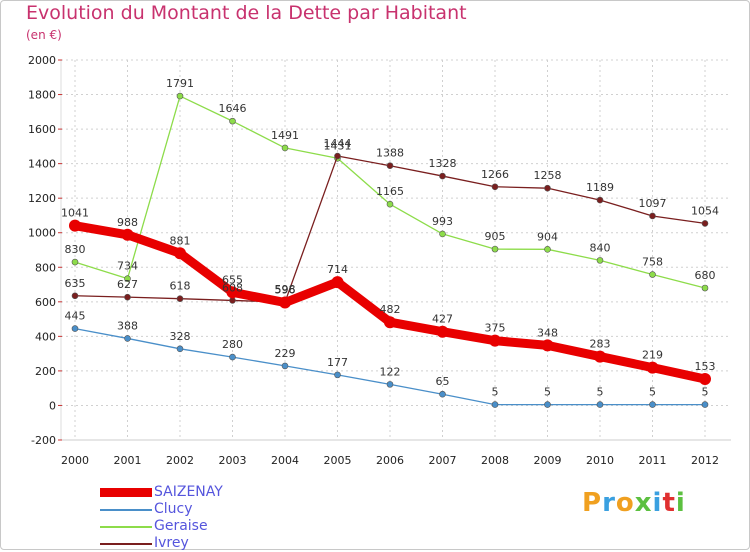  I want to click on data-label-ivrey: 1266, so click(495, 174).